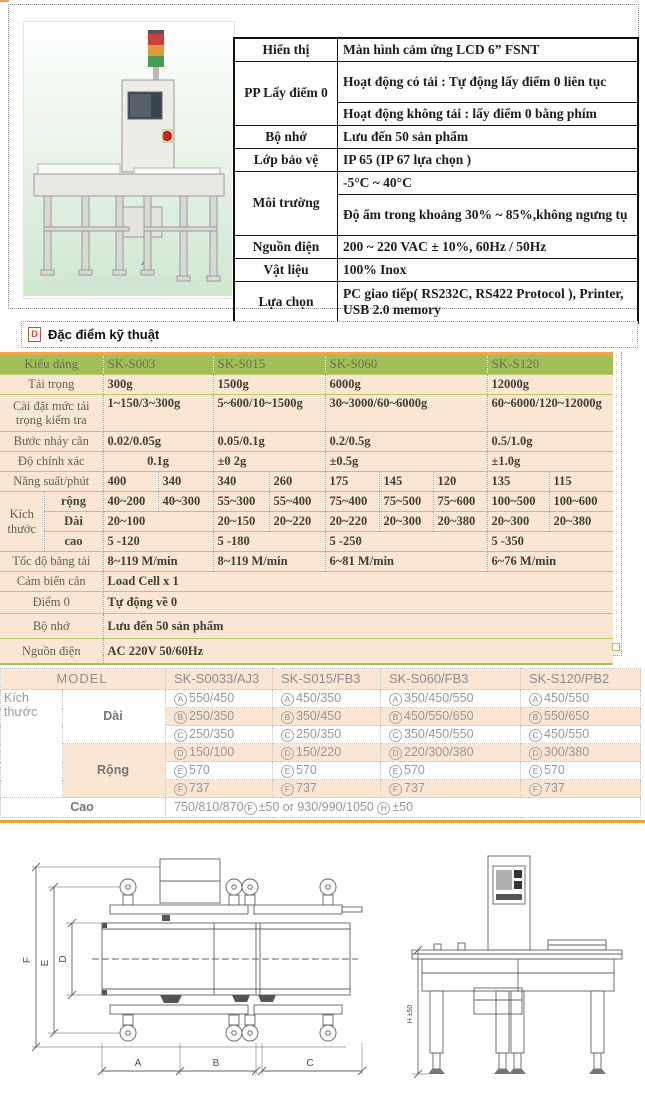  Describe the element at coordinates (52, 561) in the screenshot. I see `row-label: Tốc độ băng tải` at that location.